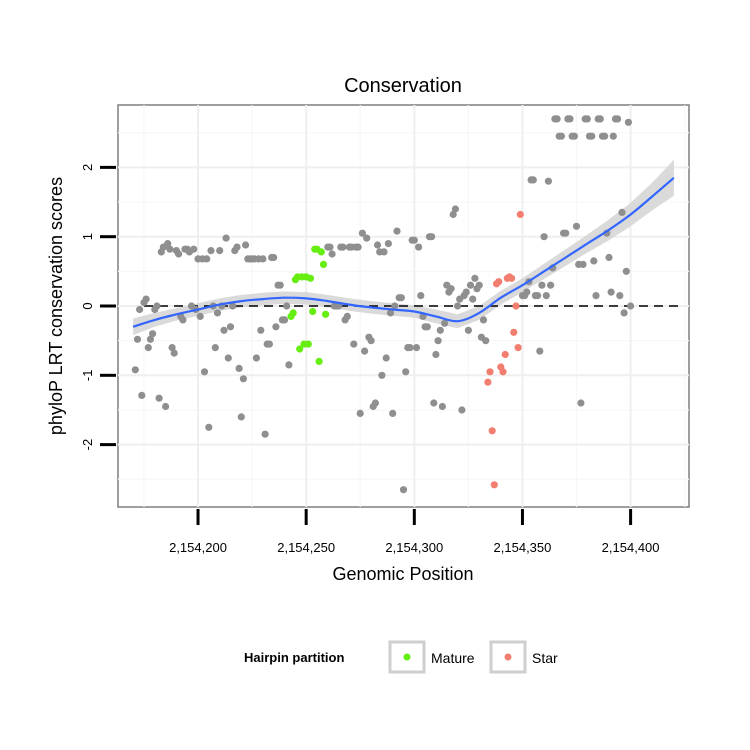 The height and width of the screenshot is (750, 750). What do you see at coordinates (98, 307) in the screenshot?
I see `y-axis-ticks: -2 -1 0 1 2` at bounding box center [98, 307].